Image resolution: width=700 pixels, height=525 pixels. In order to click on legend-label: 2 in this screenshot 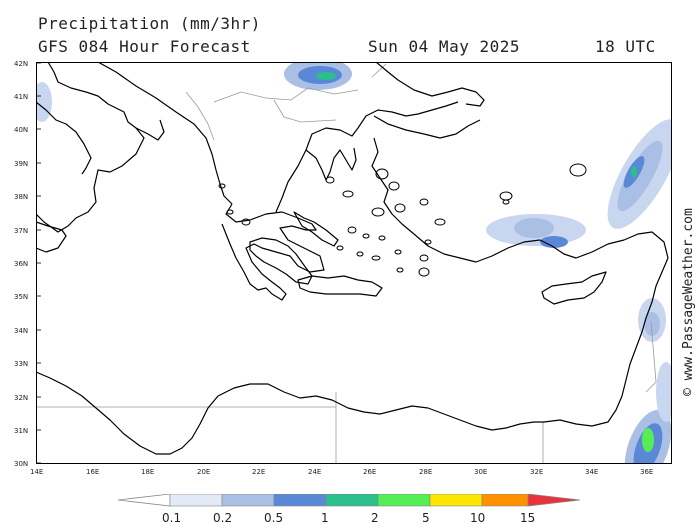, I will do `click(375, 517)`.